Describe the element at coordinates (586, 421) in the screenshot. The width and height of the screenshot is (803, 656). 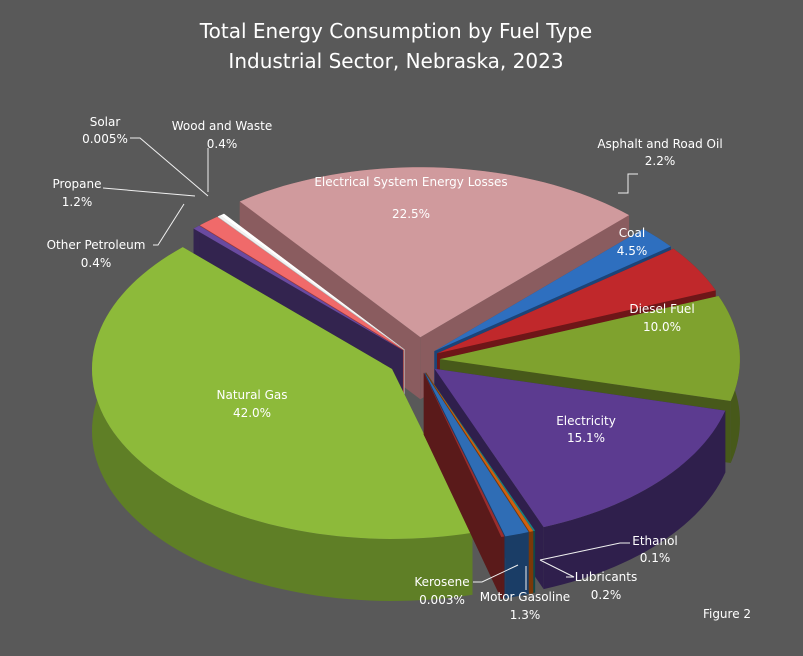
I see `label-electricity: Electricity` at that location.